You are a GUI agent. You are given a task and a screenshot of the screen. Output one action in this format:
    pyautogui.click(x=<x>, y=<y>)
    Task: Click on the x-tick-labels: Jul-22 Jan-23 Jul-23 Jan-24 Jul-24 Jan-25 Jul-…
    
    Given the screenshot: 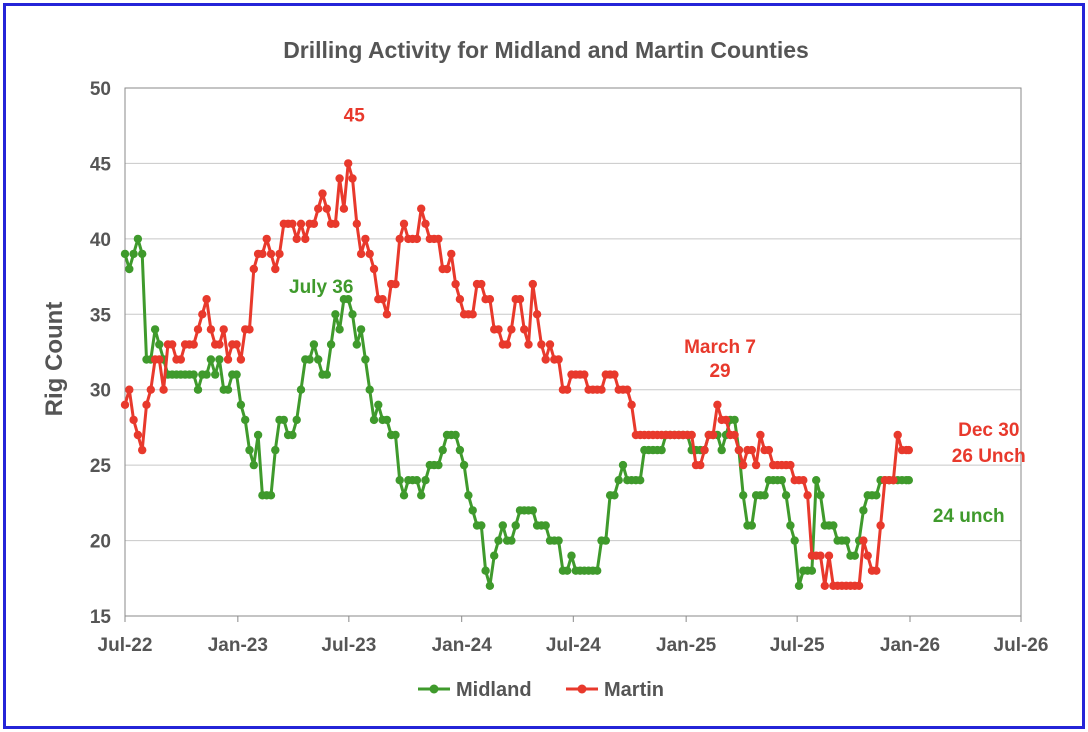 What is the action you would take?
    pyautogui.click(x=573, y=636)
    